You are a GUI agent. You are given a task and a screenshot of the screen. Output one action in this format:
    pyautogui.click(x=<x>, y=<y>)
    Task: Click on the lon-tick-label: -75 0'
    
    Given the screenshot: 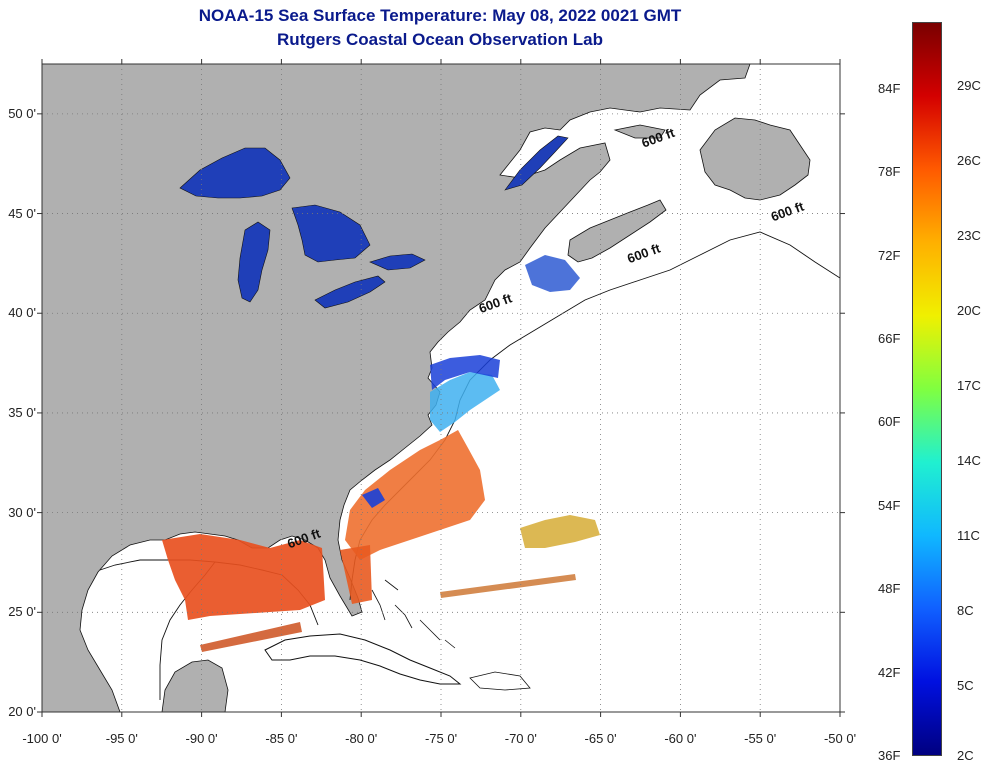 What is the action you would take?
    pyautogui.click(x=441, y=738)
    